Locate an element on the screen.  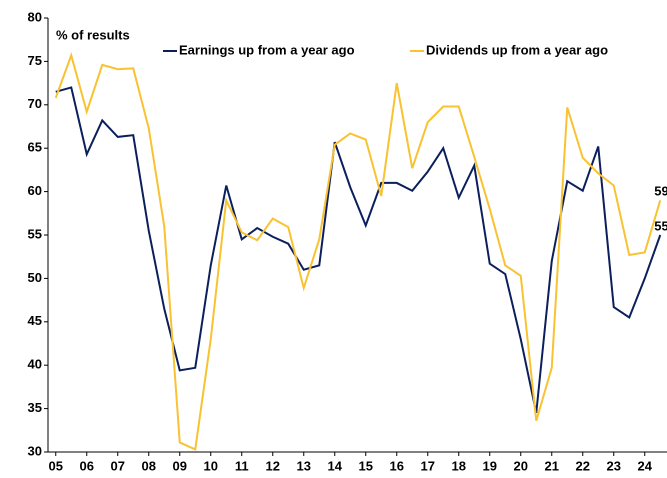
y-tick-label: 70 is located at coordinates (35, 103).